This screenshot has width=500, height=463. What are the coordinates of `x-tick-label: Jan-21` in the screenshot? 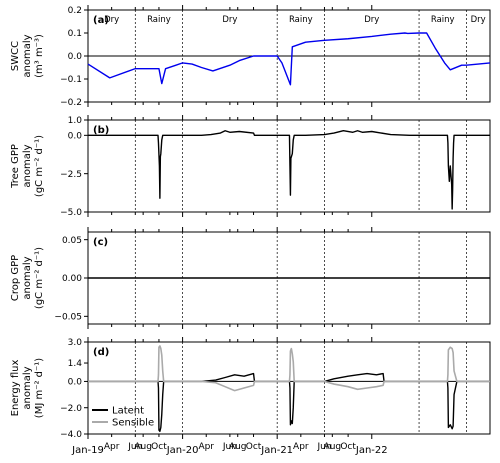 It's located at (276, 450).